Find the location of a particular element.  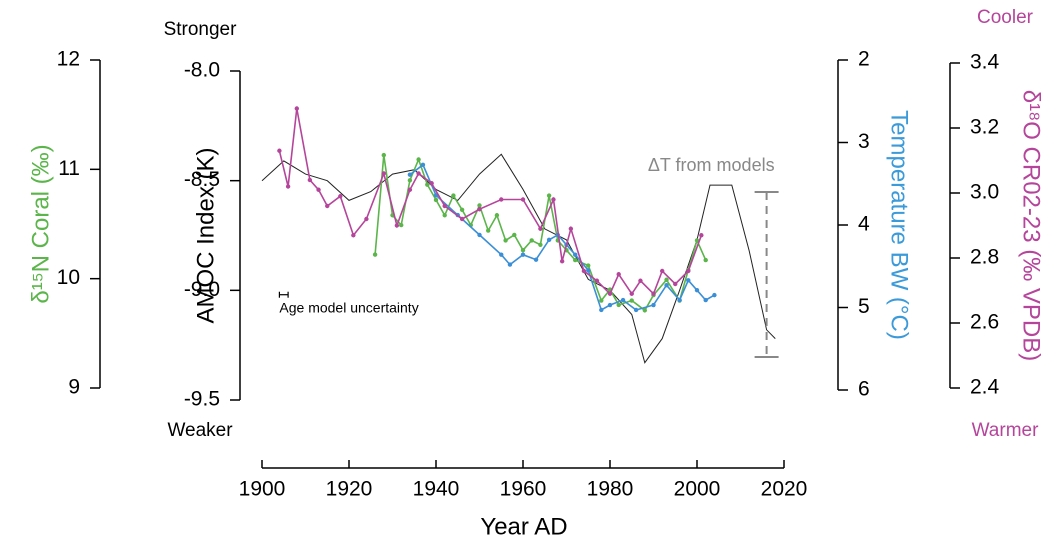

x-tick-label: 2000 is located at coordinates (697, 489).